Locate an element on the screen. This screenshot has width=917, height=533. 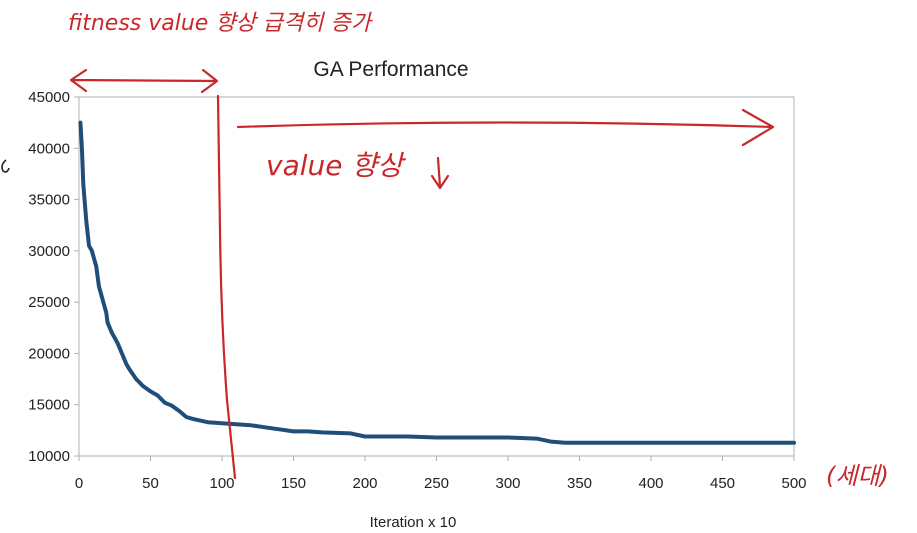
annotation-edge-mark is located at coordinates (5, 166).